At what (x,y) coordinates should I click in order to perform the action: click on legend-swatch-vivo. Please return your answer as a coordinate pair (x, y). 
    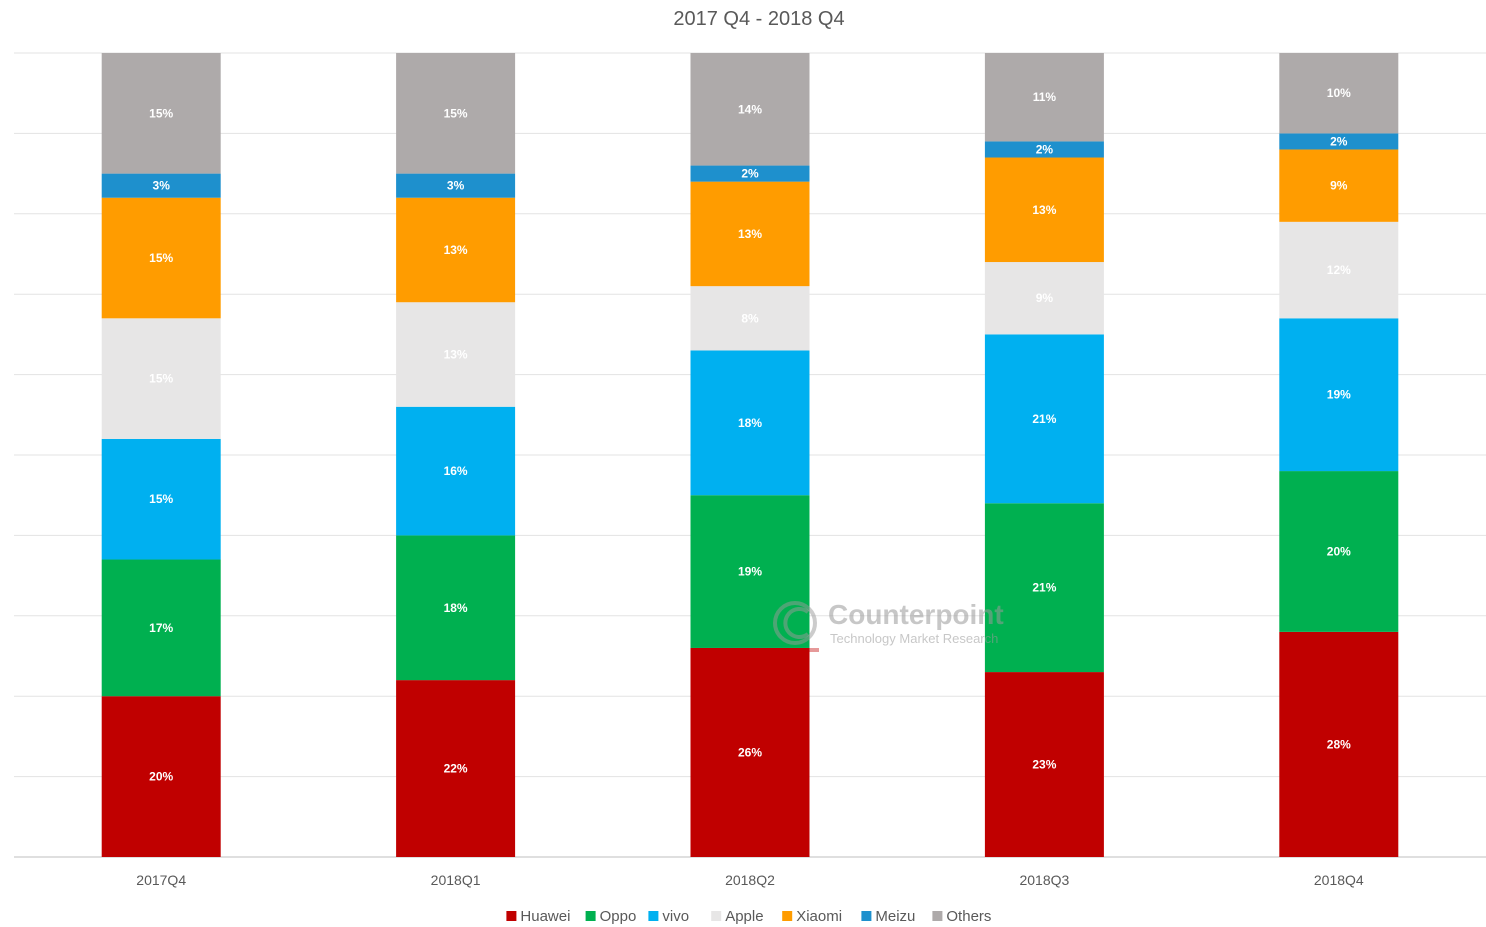
    Looking at the image, I should click on (653, 916).